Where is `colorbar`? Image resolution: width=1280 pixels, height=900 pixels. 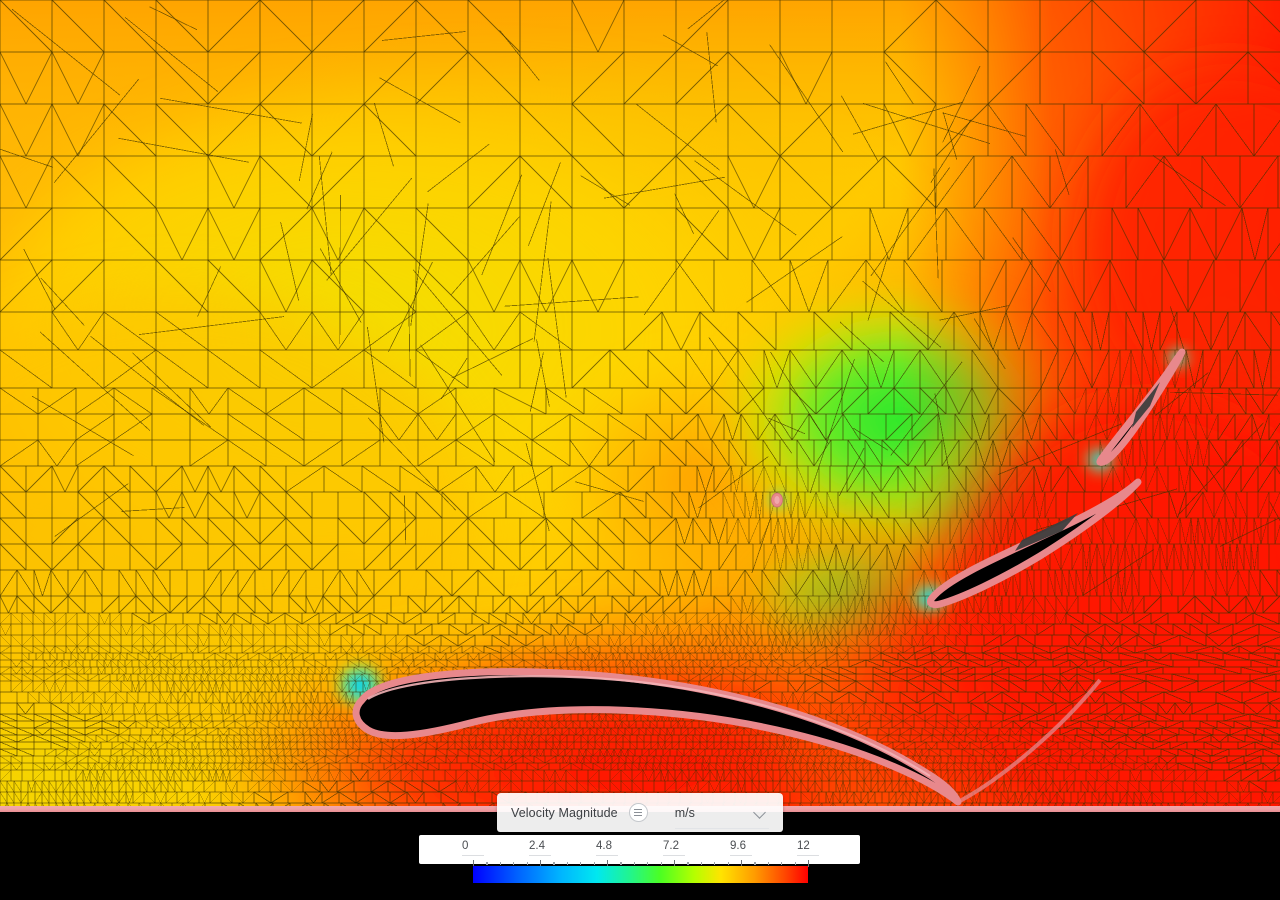
colorbar is located at coordinates (640, 874).